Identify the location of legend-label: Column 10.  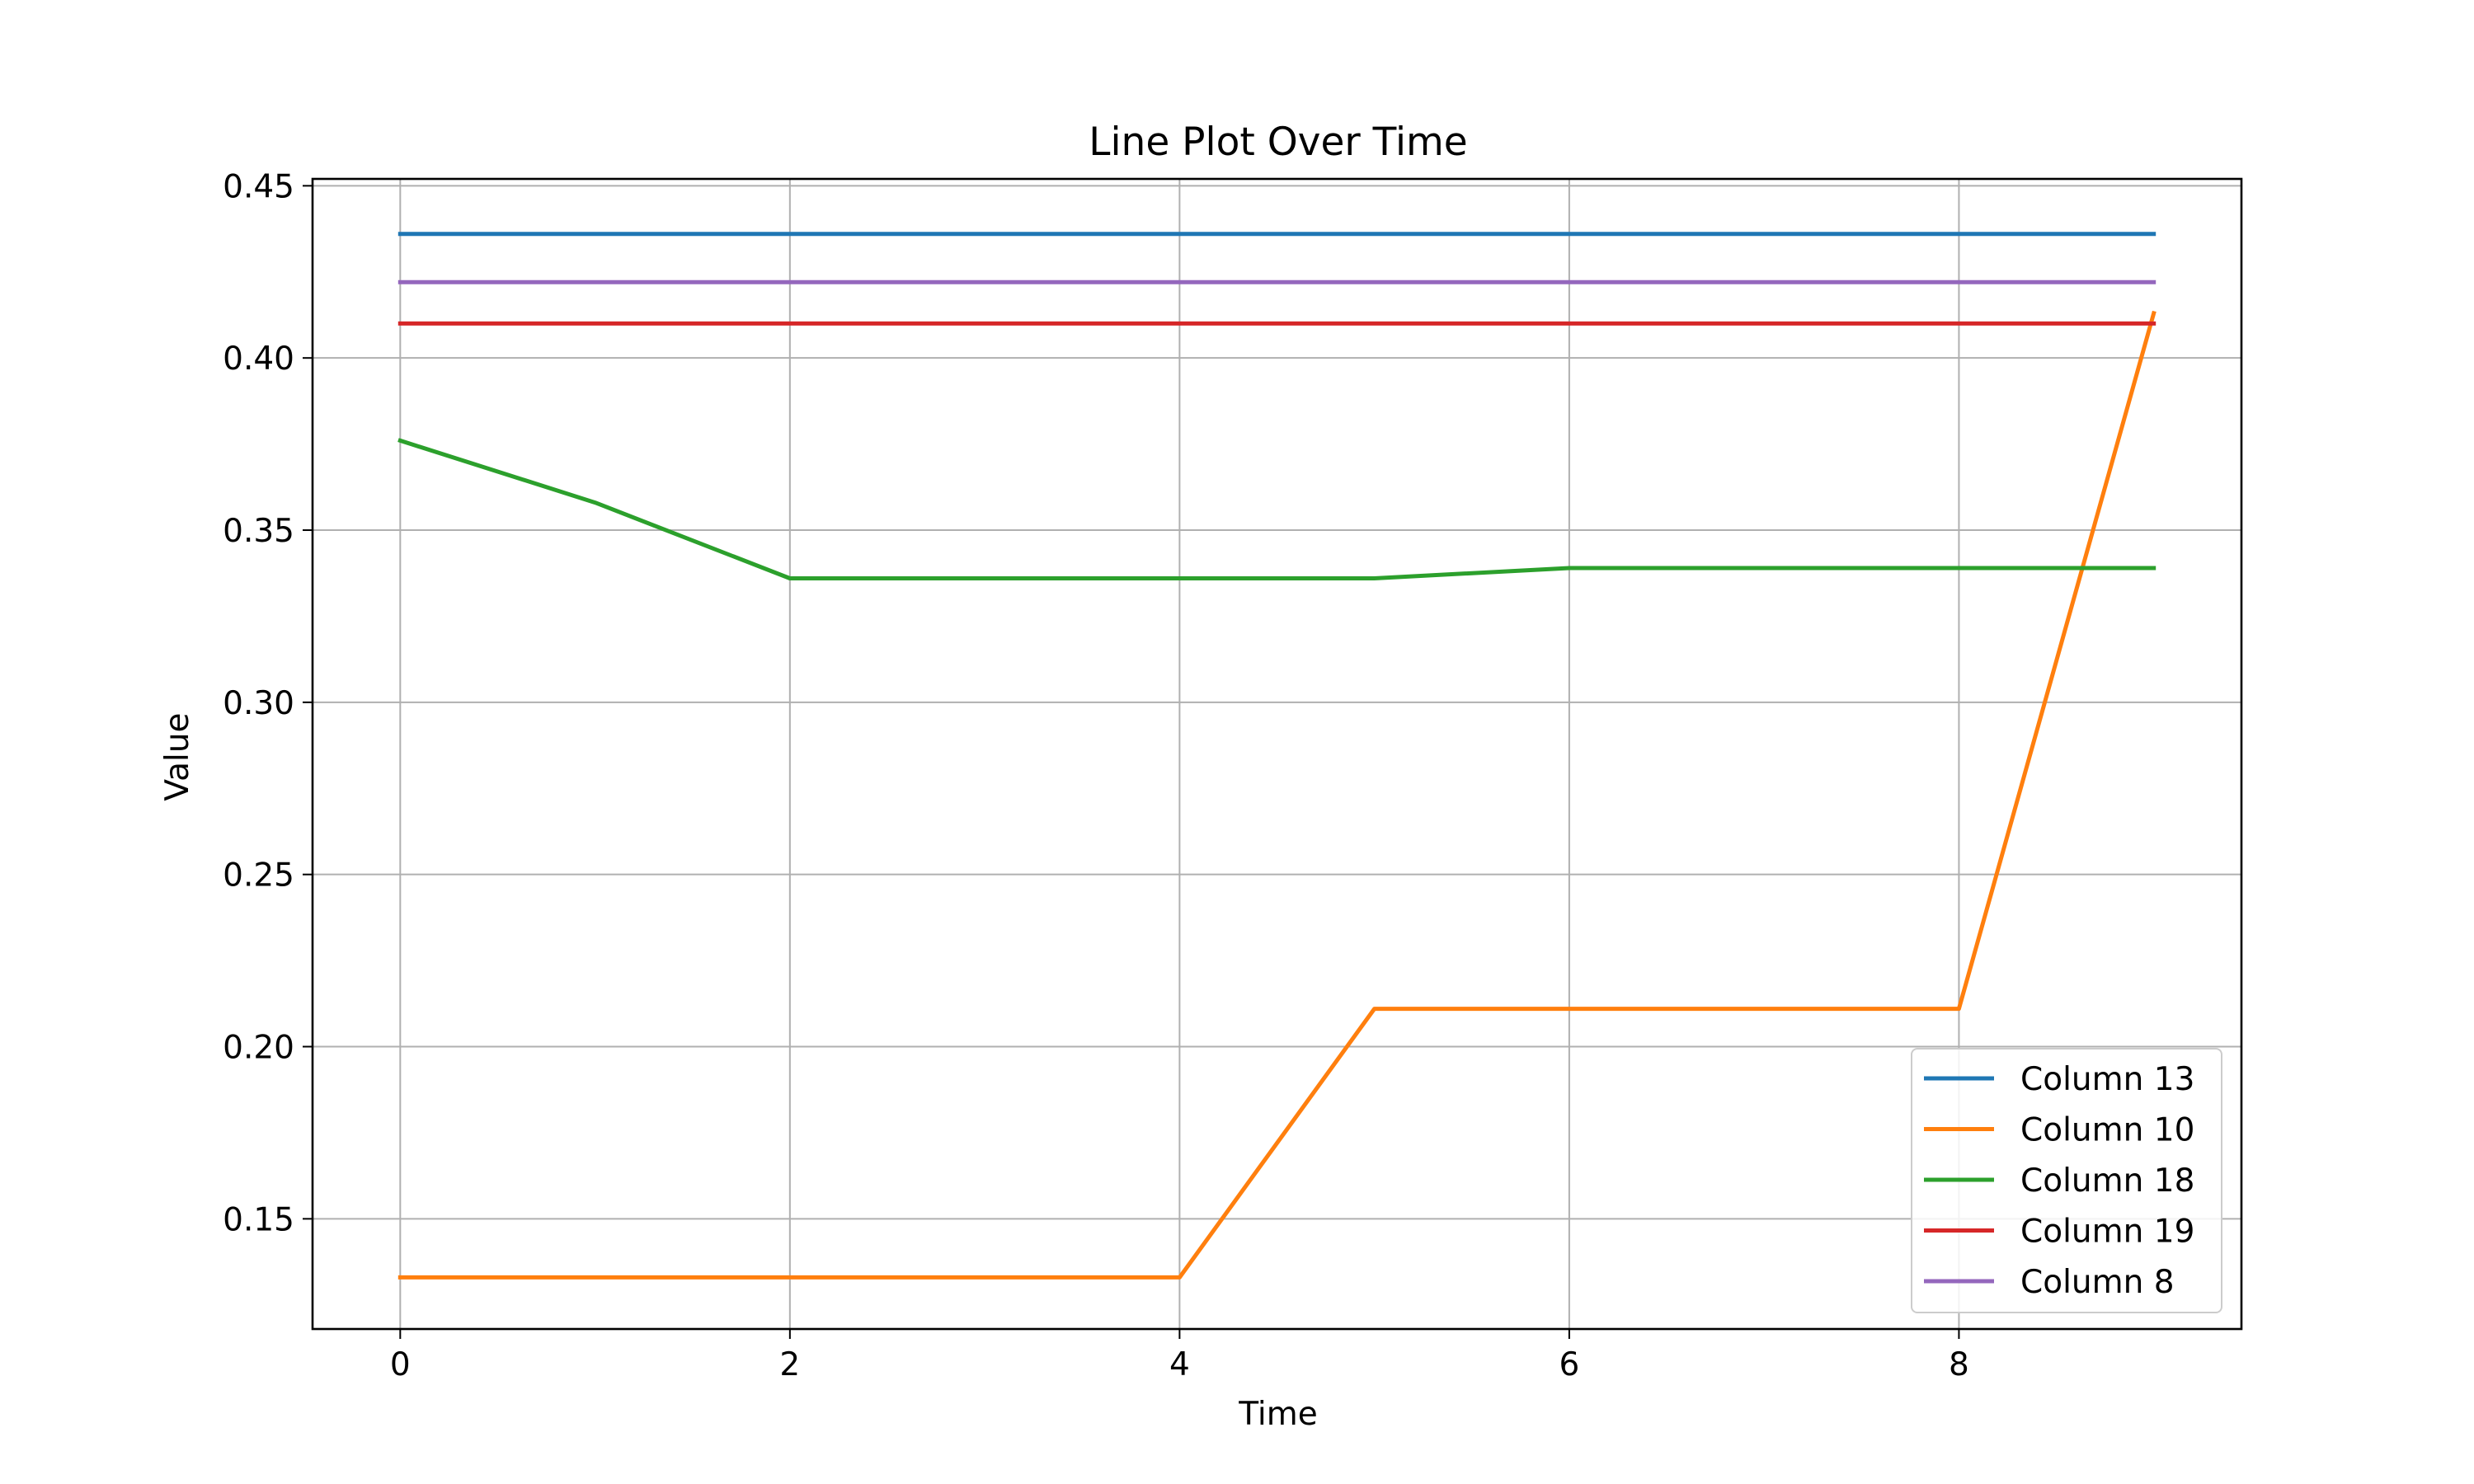
(2107, 1130).